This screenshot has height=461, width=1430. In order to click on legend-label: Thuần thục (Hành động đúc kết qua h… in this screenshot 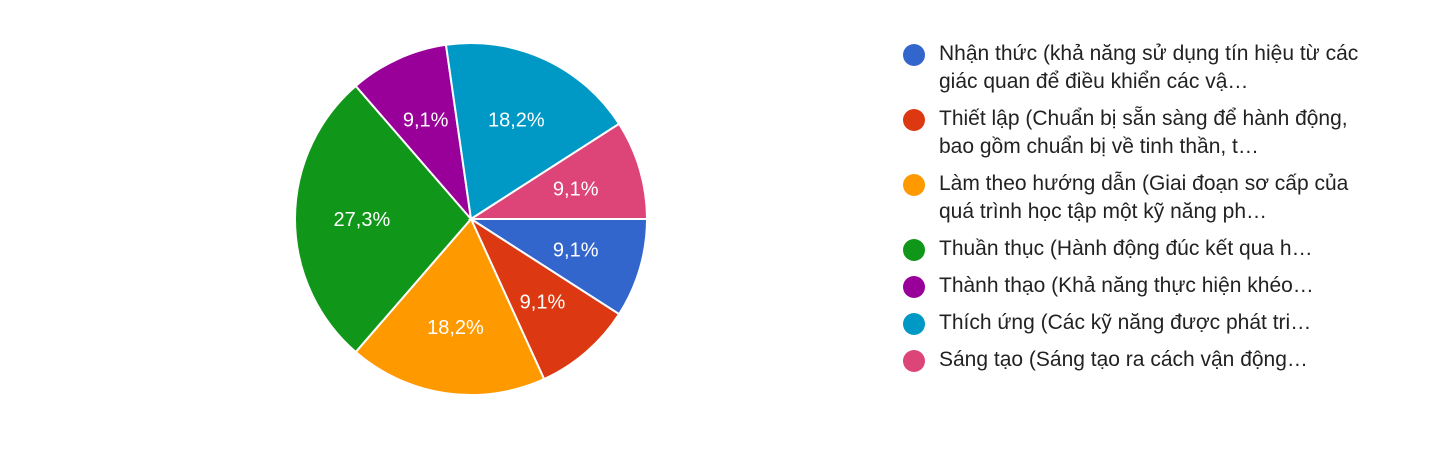, I will do `click(1126, 248)`.